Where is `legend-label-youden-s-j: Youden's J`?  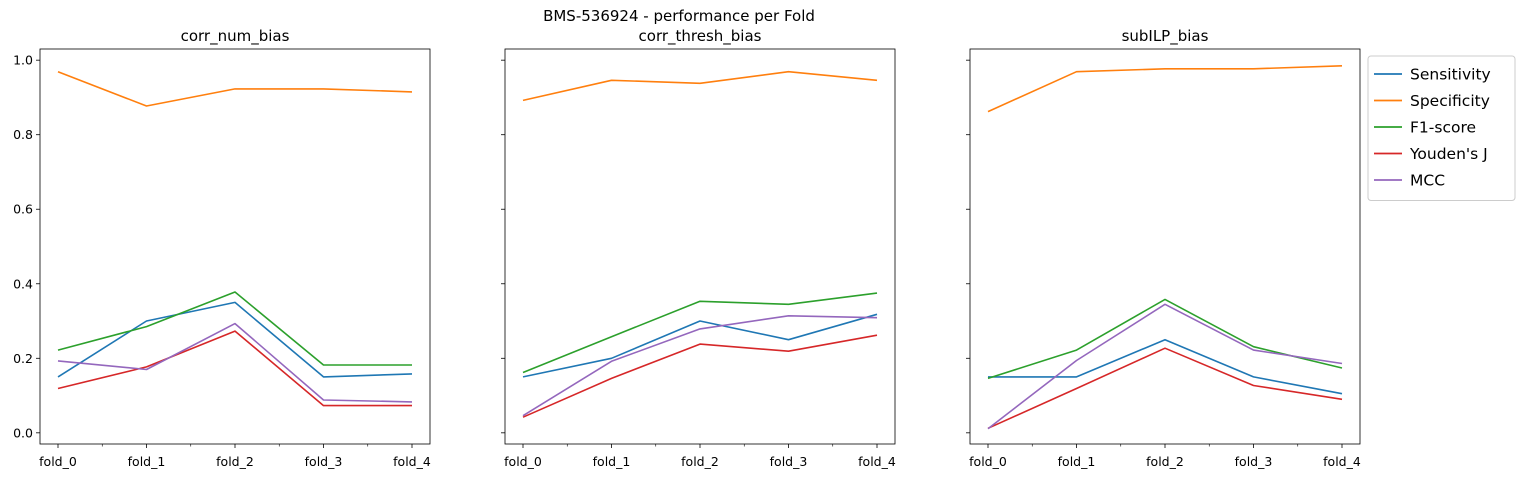
legend-label-youden-s-j: Youden's J is located at coordinates (1448, 154).